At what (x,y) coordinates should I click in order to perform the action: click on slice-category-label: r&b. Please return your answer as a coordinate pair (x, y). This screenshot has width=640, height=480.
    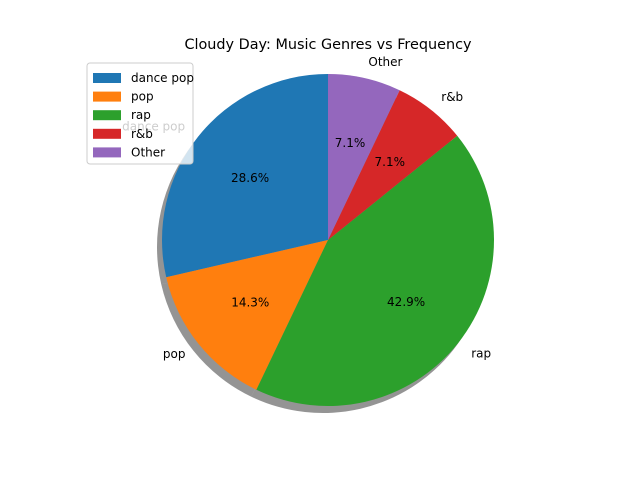
    Looking at the image, I should click on (452, 97).